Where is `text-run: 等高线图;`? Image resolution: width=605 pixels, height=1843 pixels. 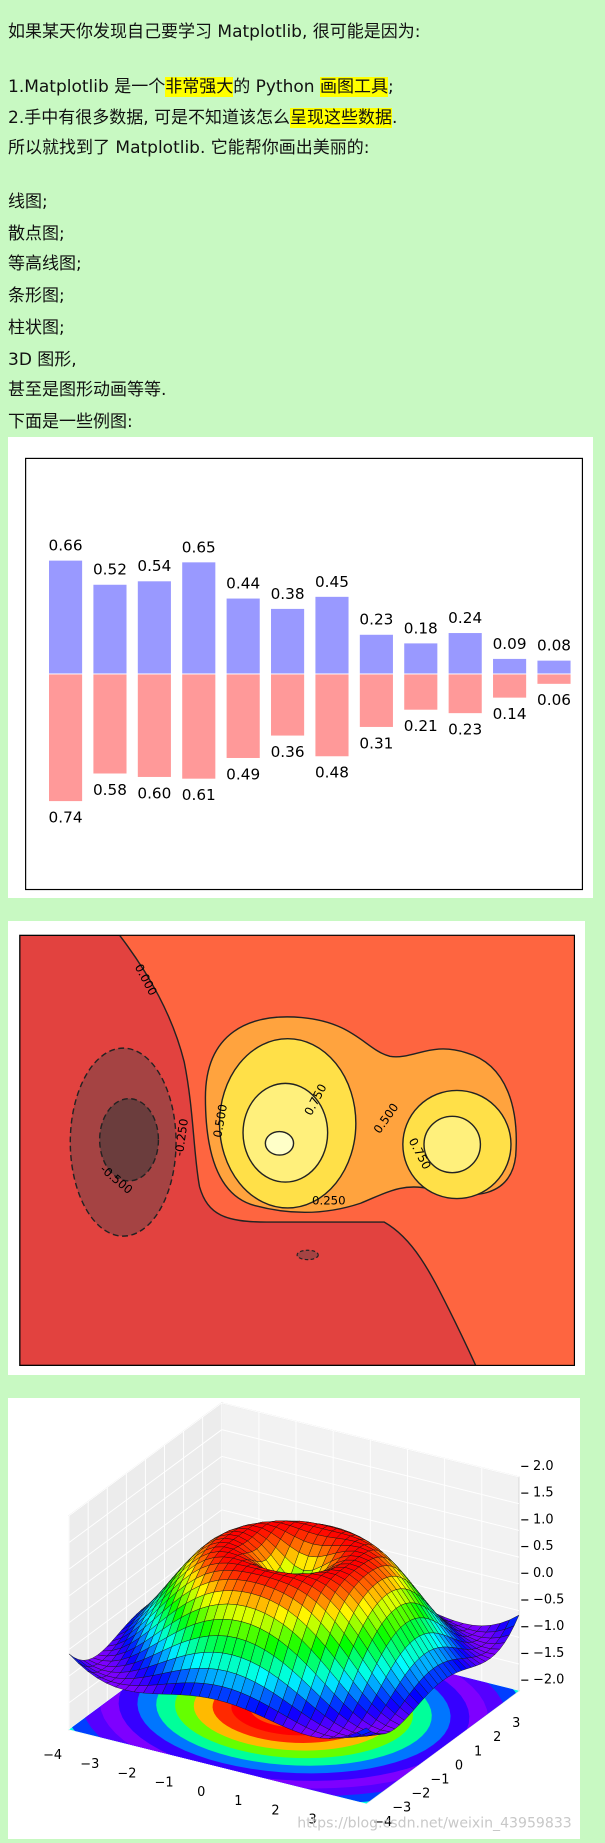 text-run: 等高线图; is located at coordinates (45, 264).